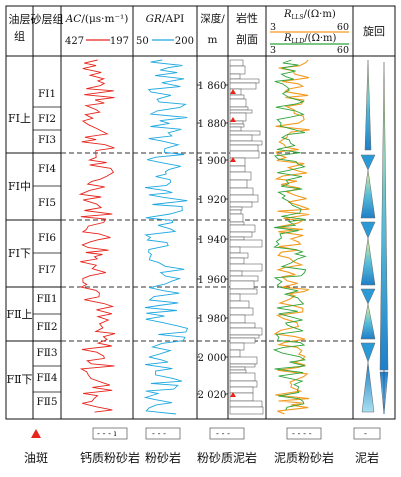 The width and height of the screenshot is (401, 477). Describe the element at coordinates (343, 50) in the screenshot. I see `lld-right-value: 60` at that location.